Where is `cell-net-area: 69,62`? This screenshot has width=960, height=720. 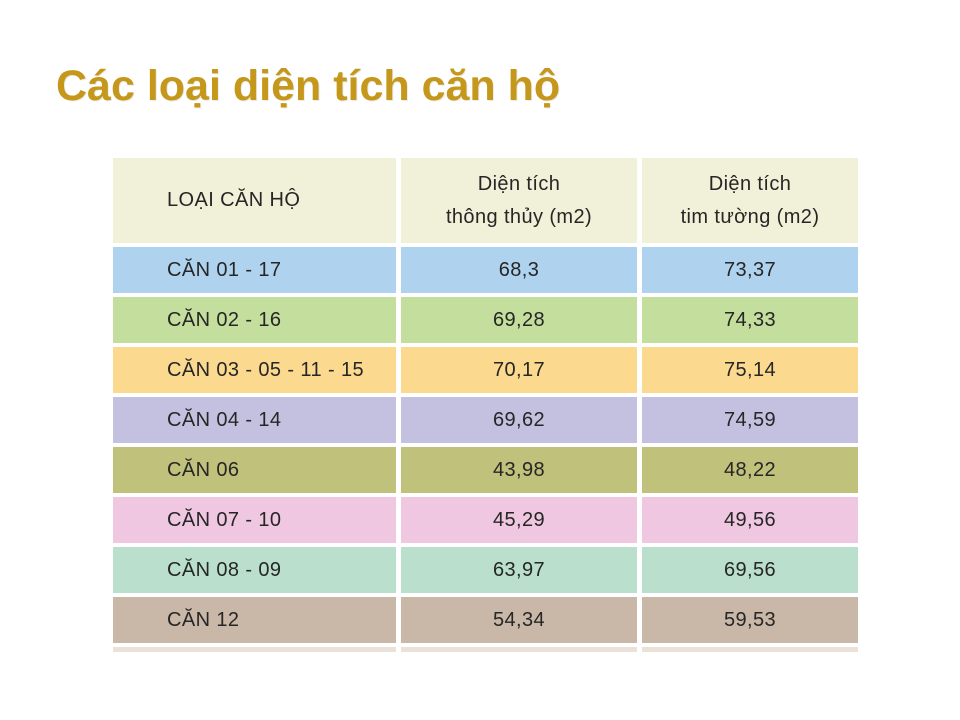
cell-net-area: 69,62 is located at coordinates (519, 420).